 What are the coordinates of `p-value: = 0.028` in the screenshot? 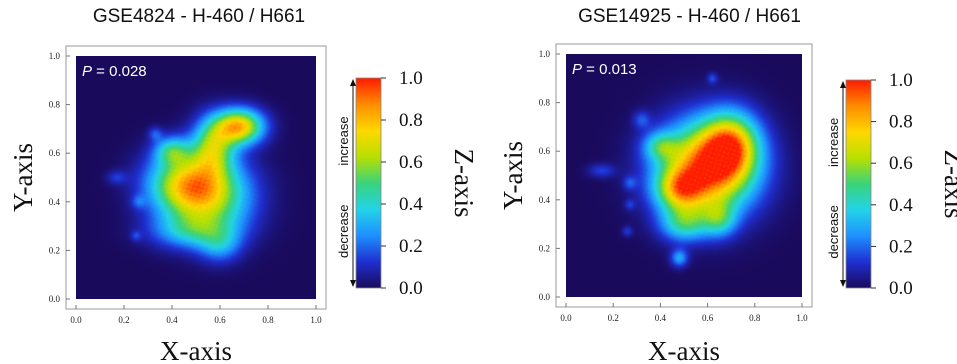 It's located at (119, 71).